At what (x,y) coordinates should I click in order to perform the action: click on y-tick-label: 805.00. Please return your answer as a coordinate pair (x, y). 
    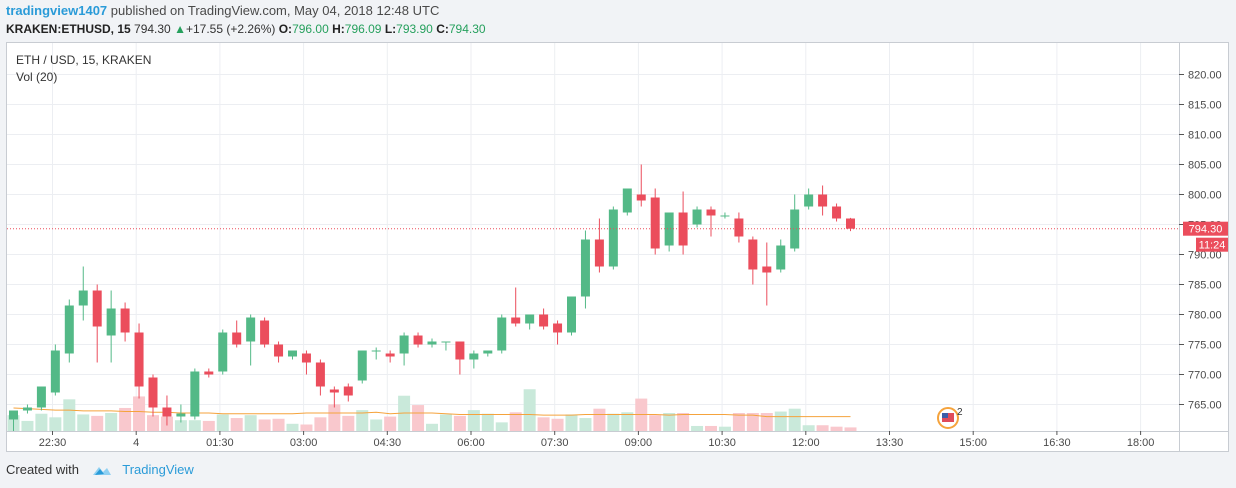
    Looking at the image, I should click on (1205, 166).